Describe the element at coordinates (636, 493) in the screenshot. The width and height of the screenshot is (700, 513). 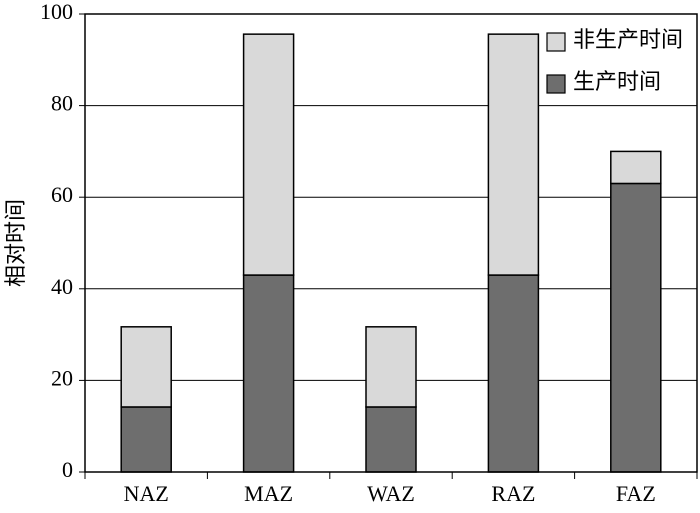
I see `x-tick-label: FAZ` at that location.